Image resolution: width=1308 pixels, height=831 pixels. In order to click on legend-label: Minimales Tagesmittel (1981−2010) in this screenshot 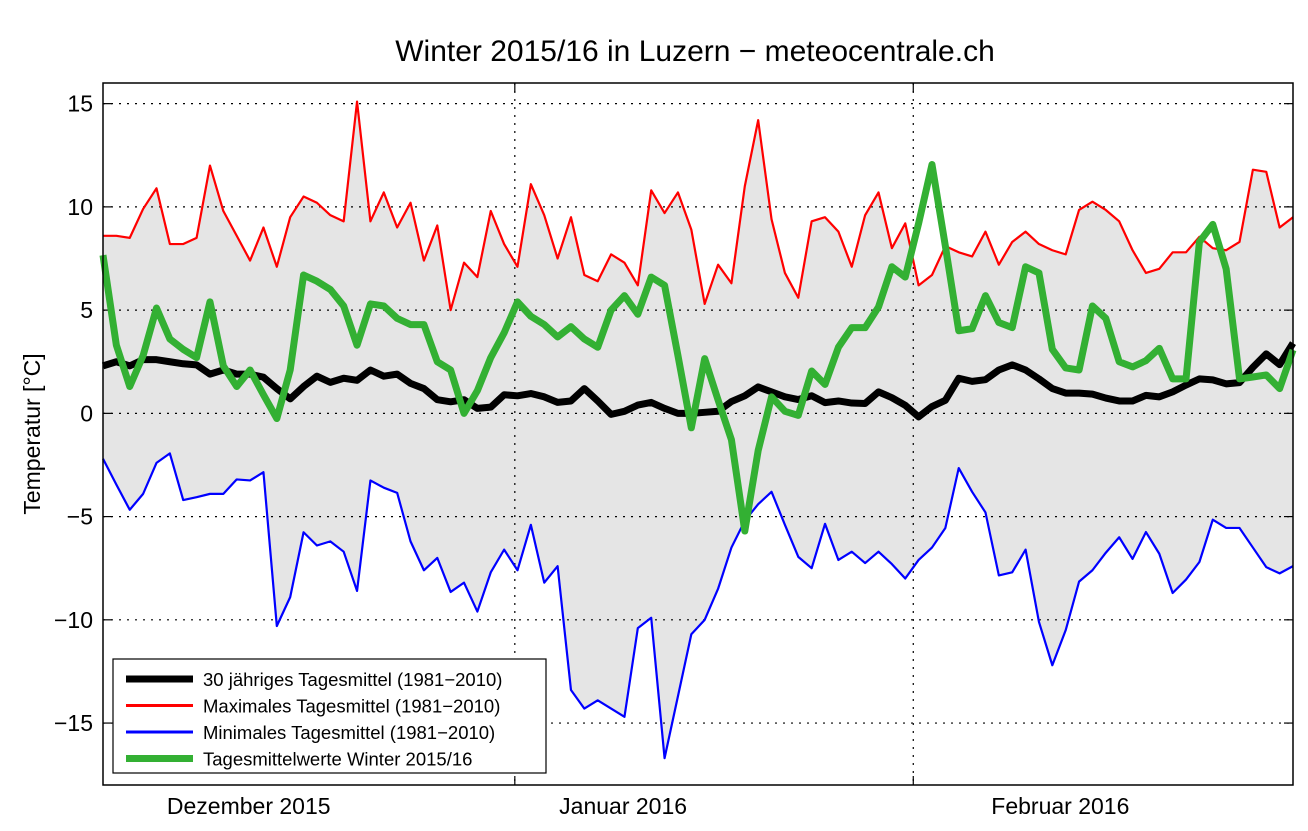, I will do `click(349, 732)`.